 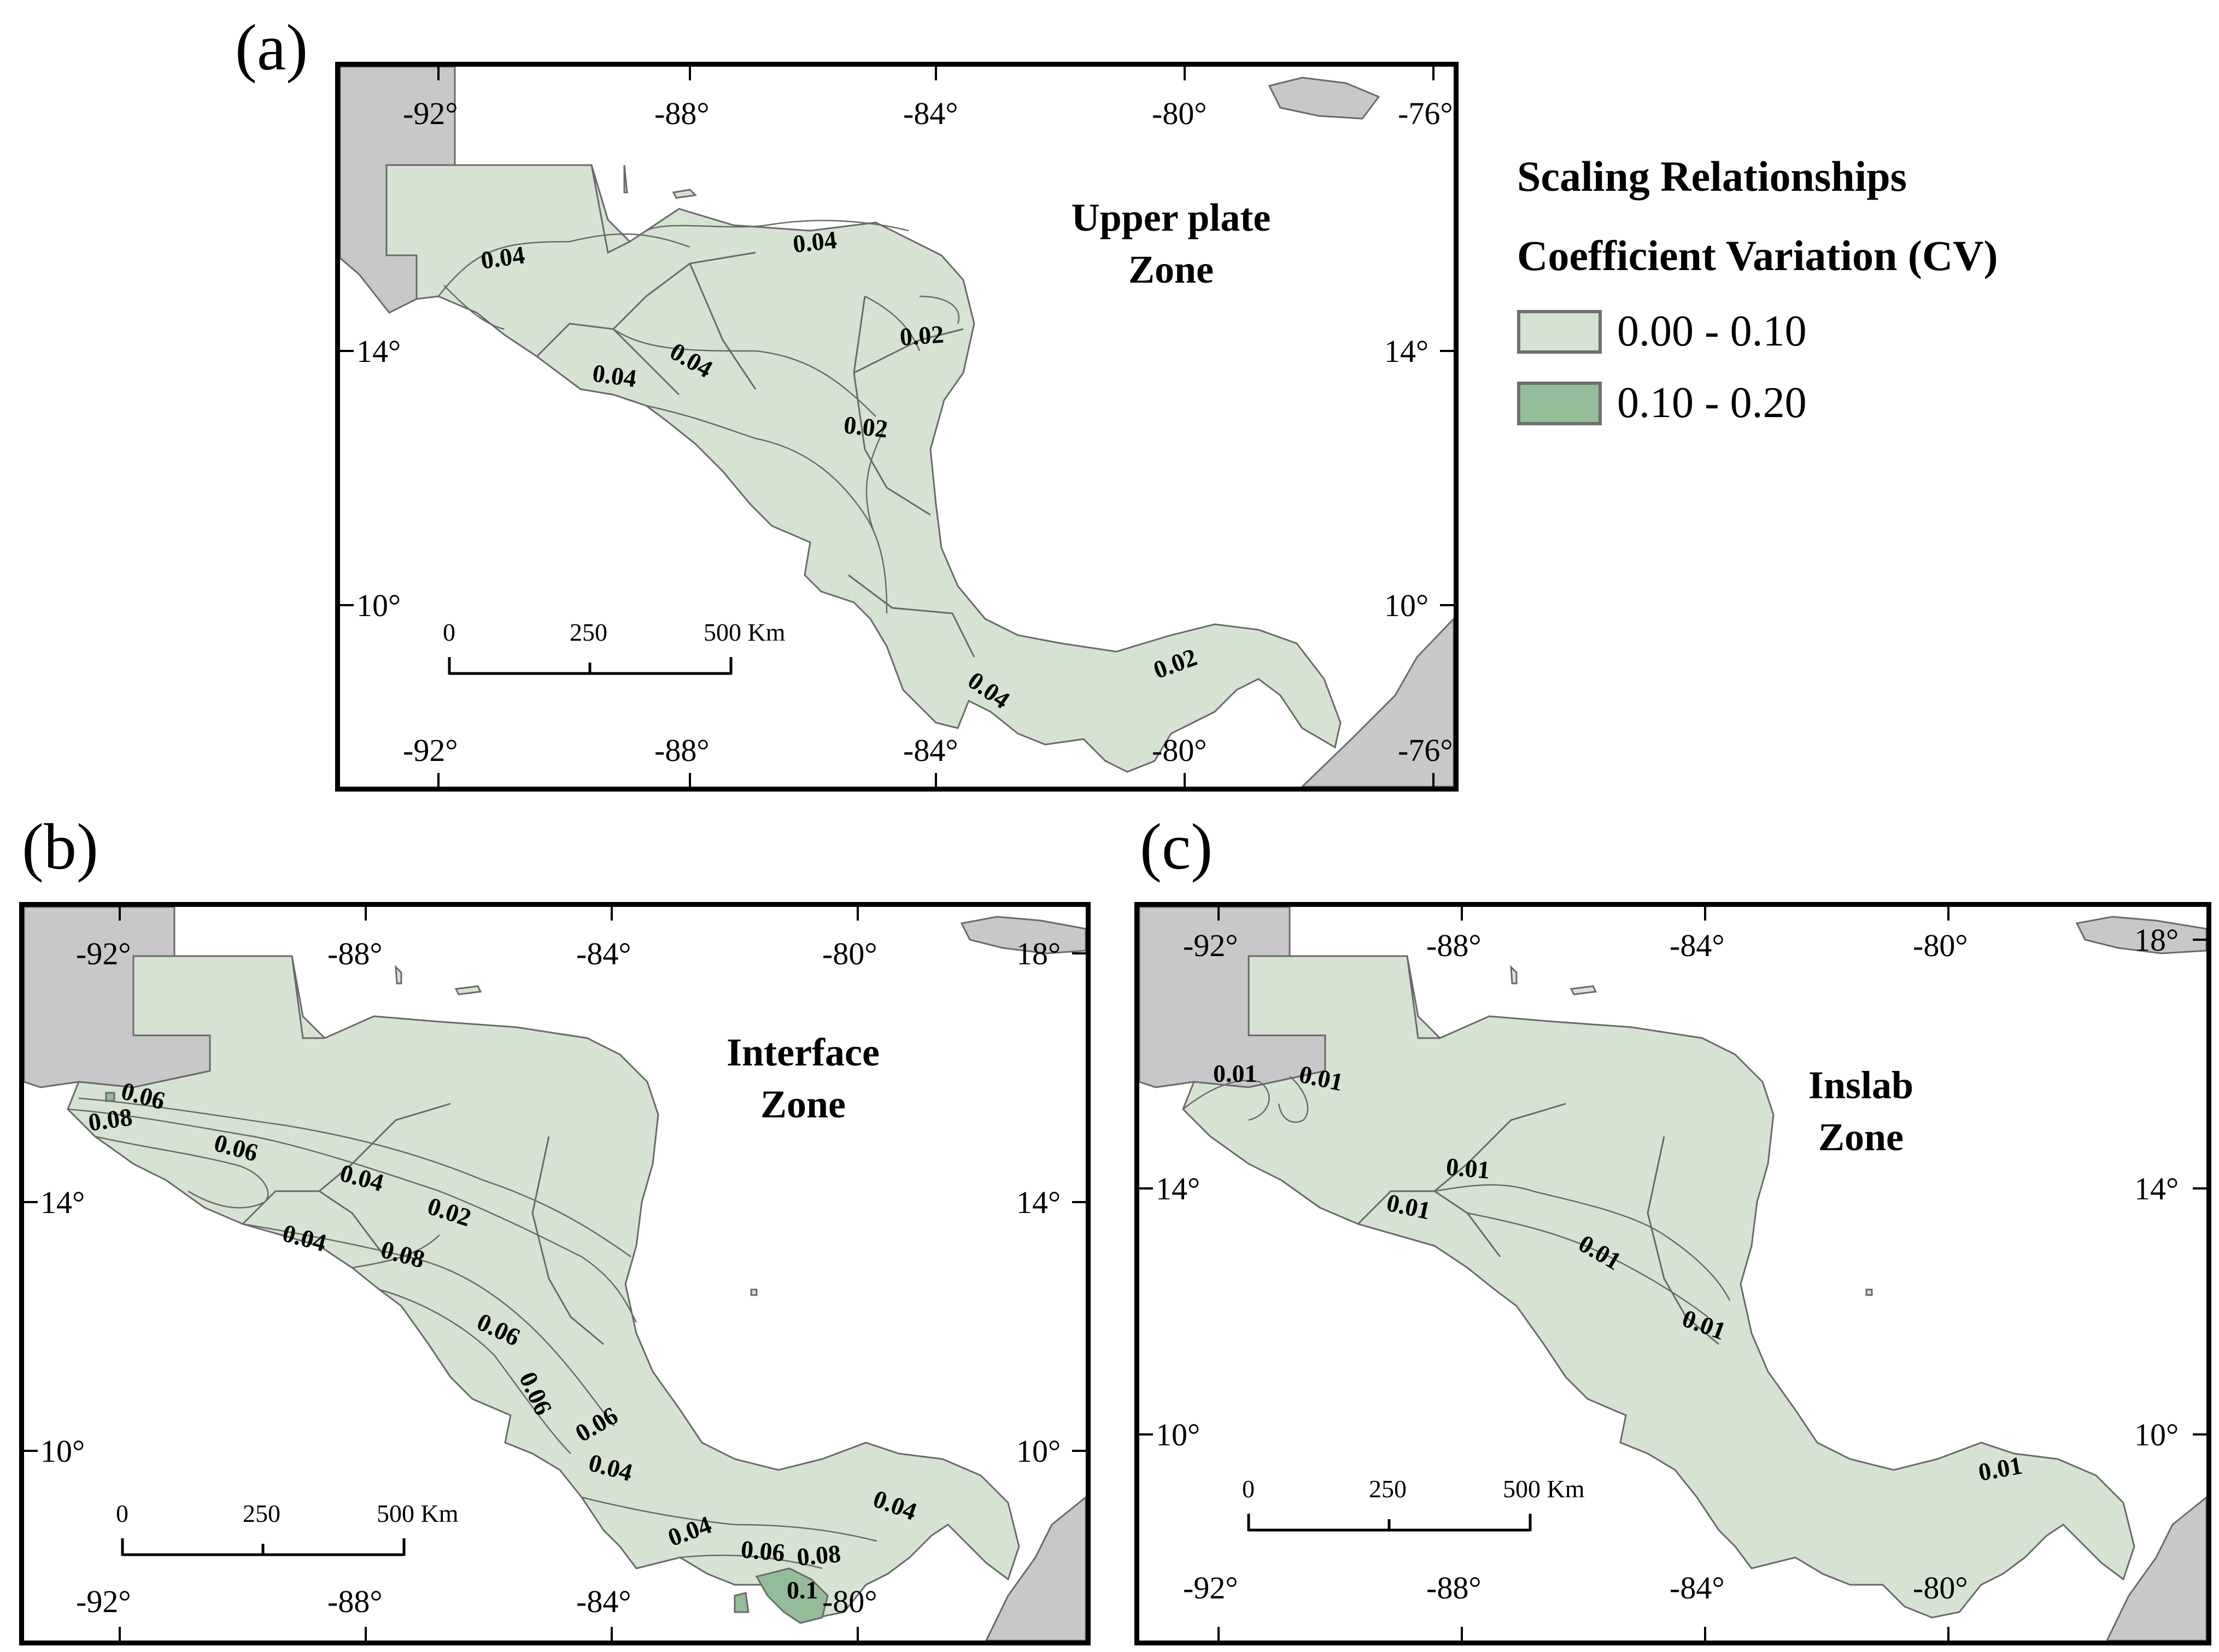 What do you see at coordinates (1425, 751) in the screenshot?
I see `lon-label-a-bottom-5: -76°` at bounding box center [1425, 751].